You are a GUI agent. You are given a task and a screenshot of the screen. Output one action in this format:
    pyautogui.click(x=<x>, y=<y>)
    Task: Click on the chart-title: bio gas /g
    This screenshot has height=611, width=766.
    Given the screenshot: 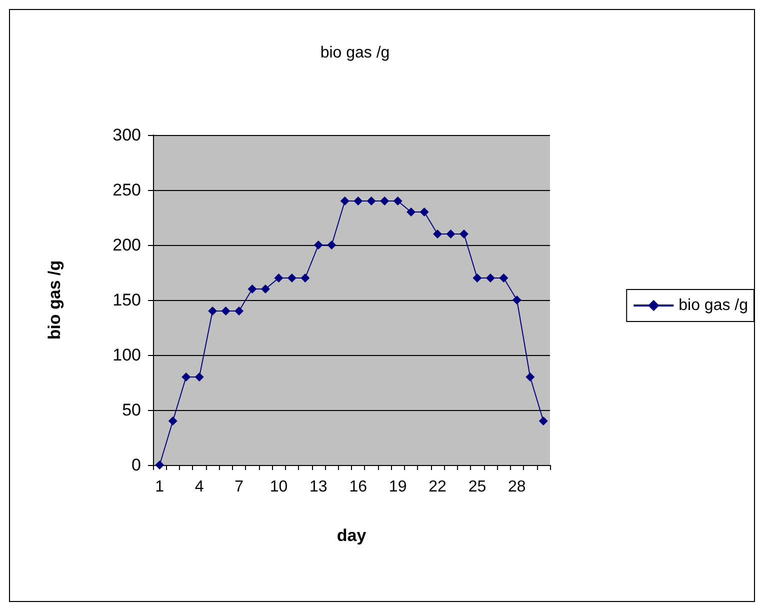 What is the action you would take?
    pyautogui.click(x=355, y=53)
    